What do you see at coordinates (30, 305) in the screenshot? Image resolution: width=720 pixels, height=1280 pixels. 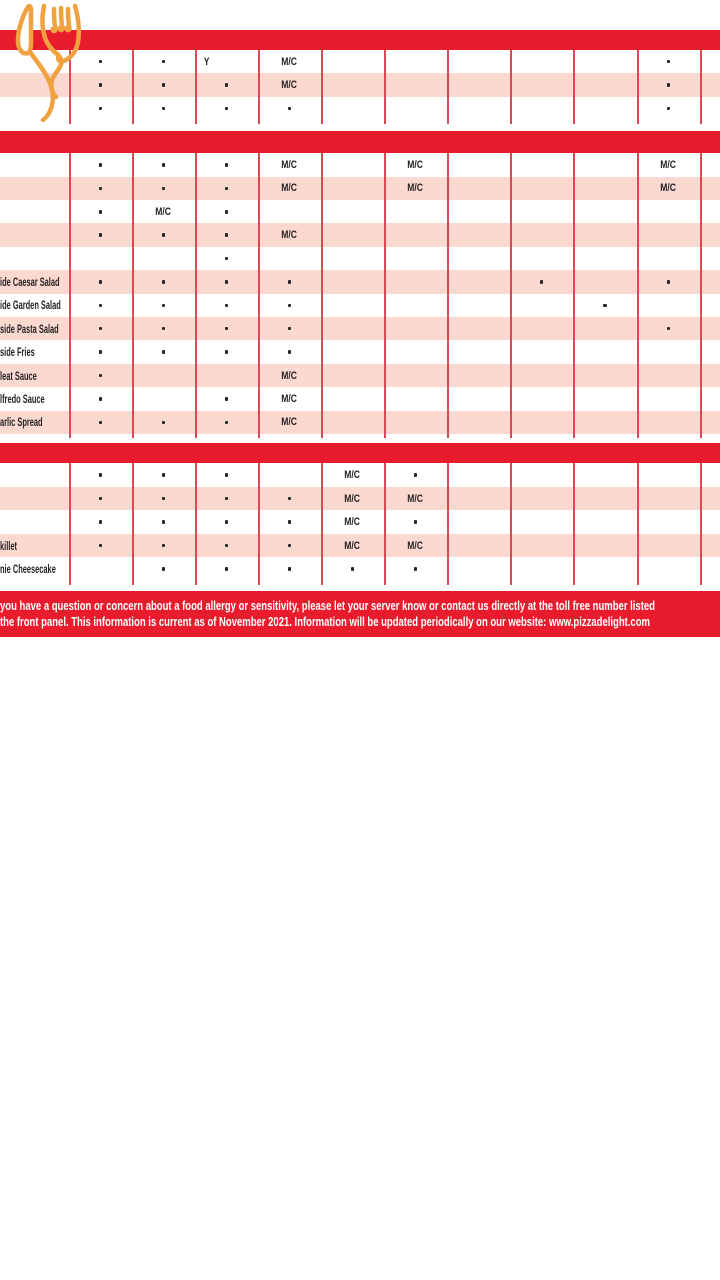 I see `row-label: ide Garden Salad` at bounding box center [30, 305].